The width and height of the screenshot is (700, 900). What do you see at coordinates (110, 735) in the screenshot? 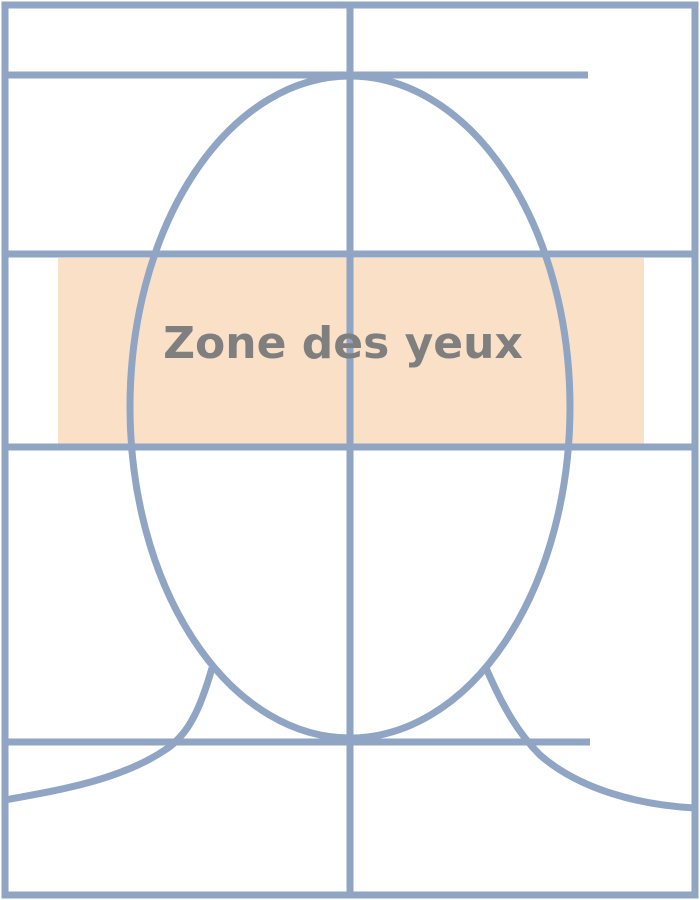
I see `left-shoulder-outline` at bounding box center [110, 735].